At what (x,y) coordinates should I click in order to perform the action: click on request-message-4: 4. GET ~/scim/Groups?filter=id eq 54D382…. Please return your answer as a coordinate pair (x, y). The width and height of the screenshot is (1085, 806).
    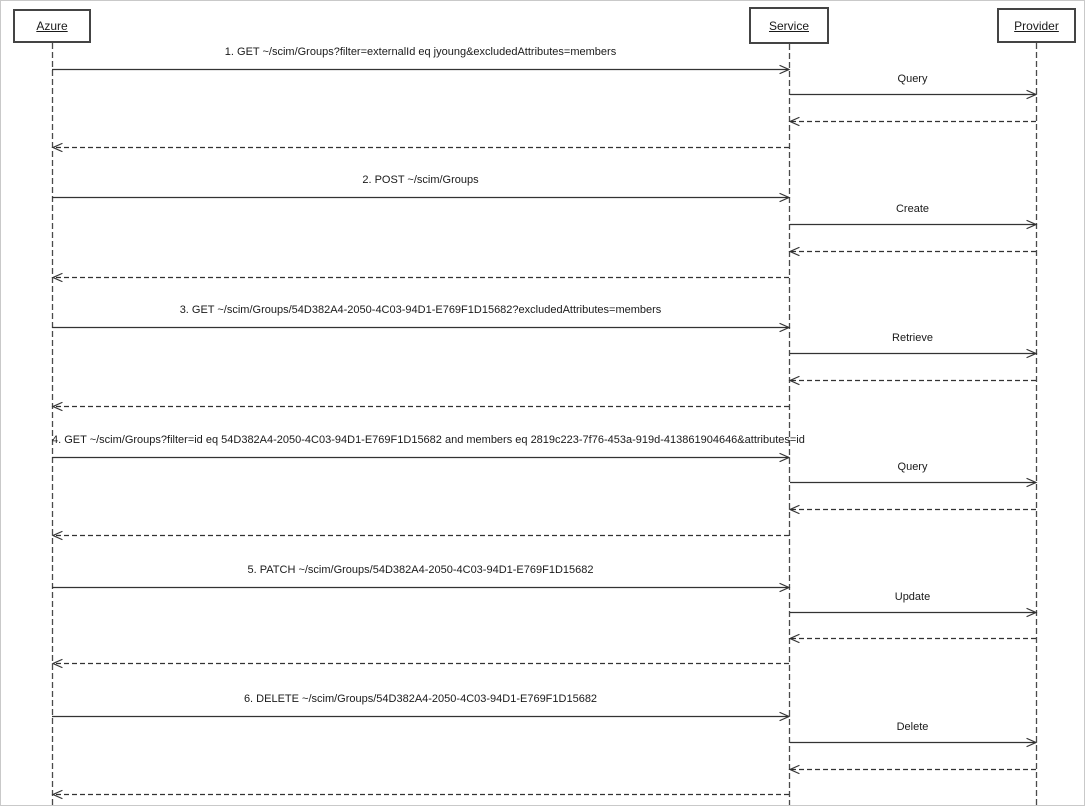
    Looking at the image, I should click on (428, 440).